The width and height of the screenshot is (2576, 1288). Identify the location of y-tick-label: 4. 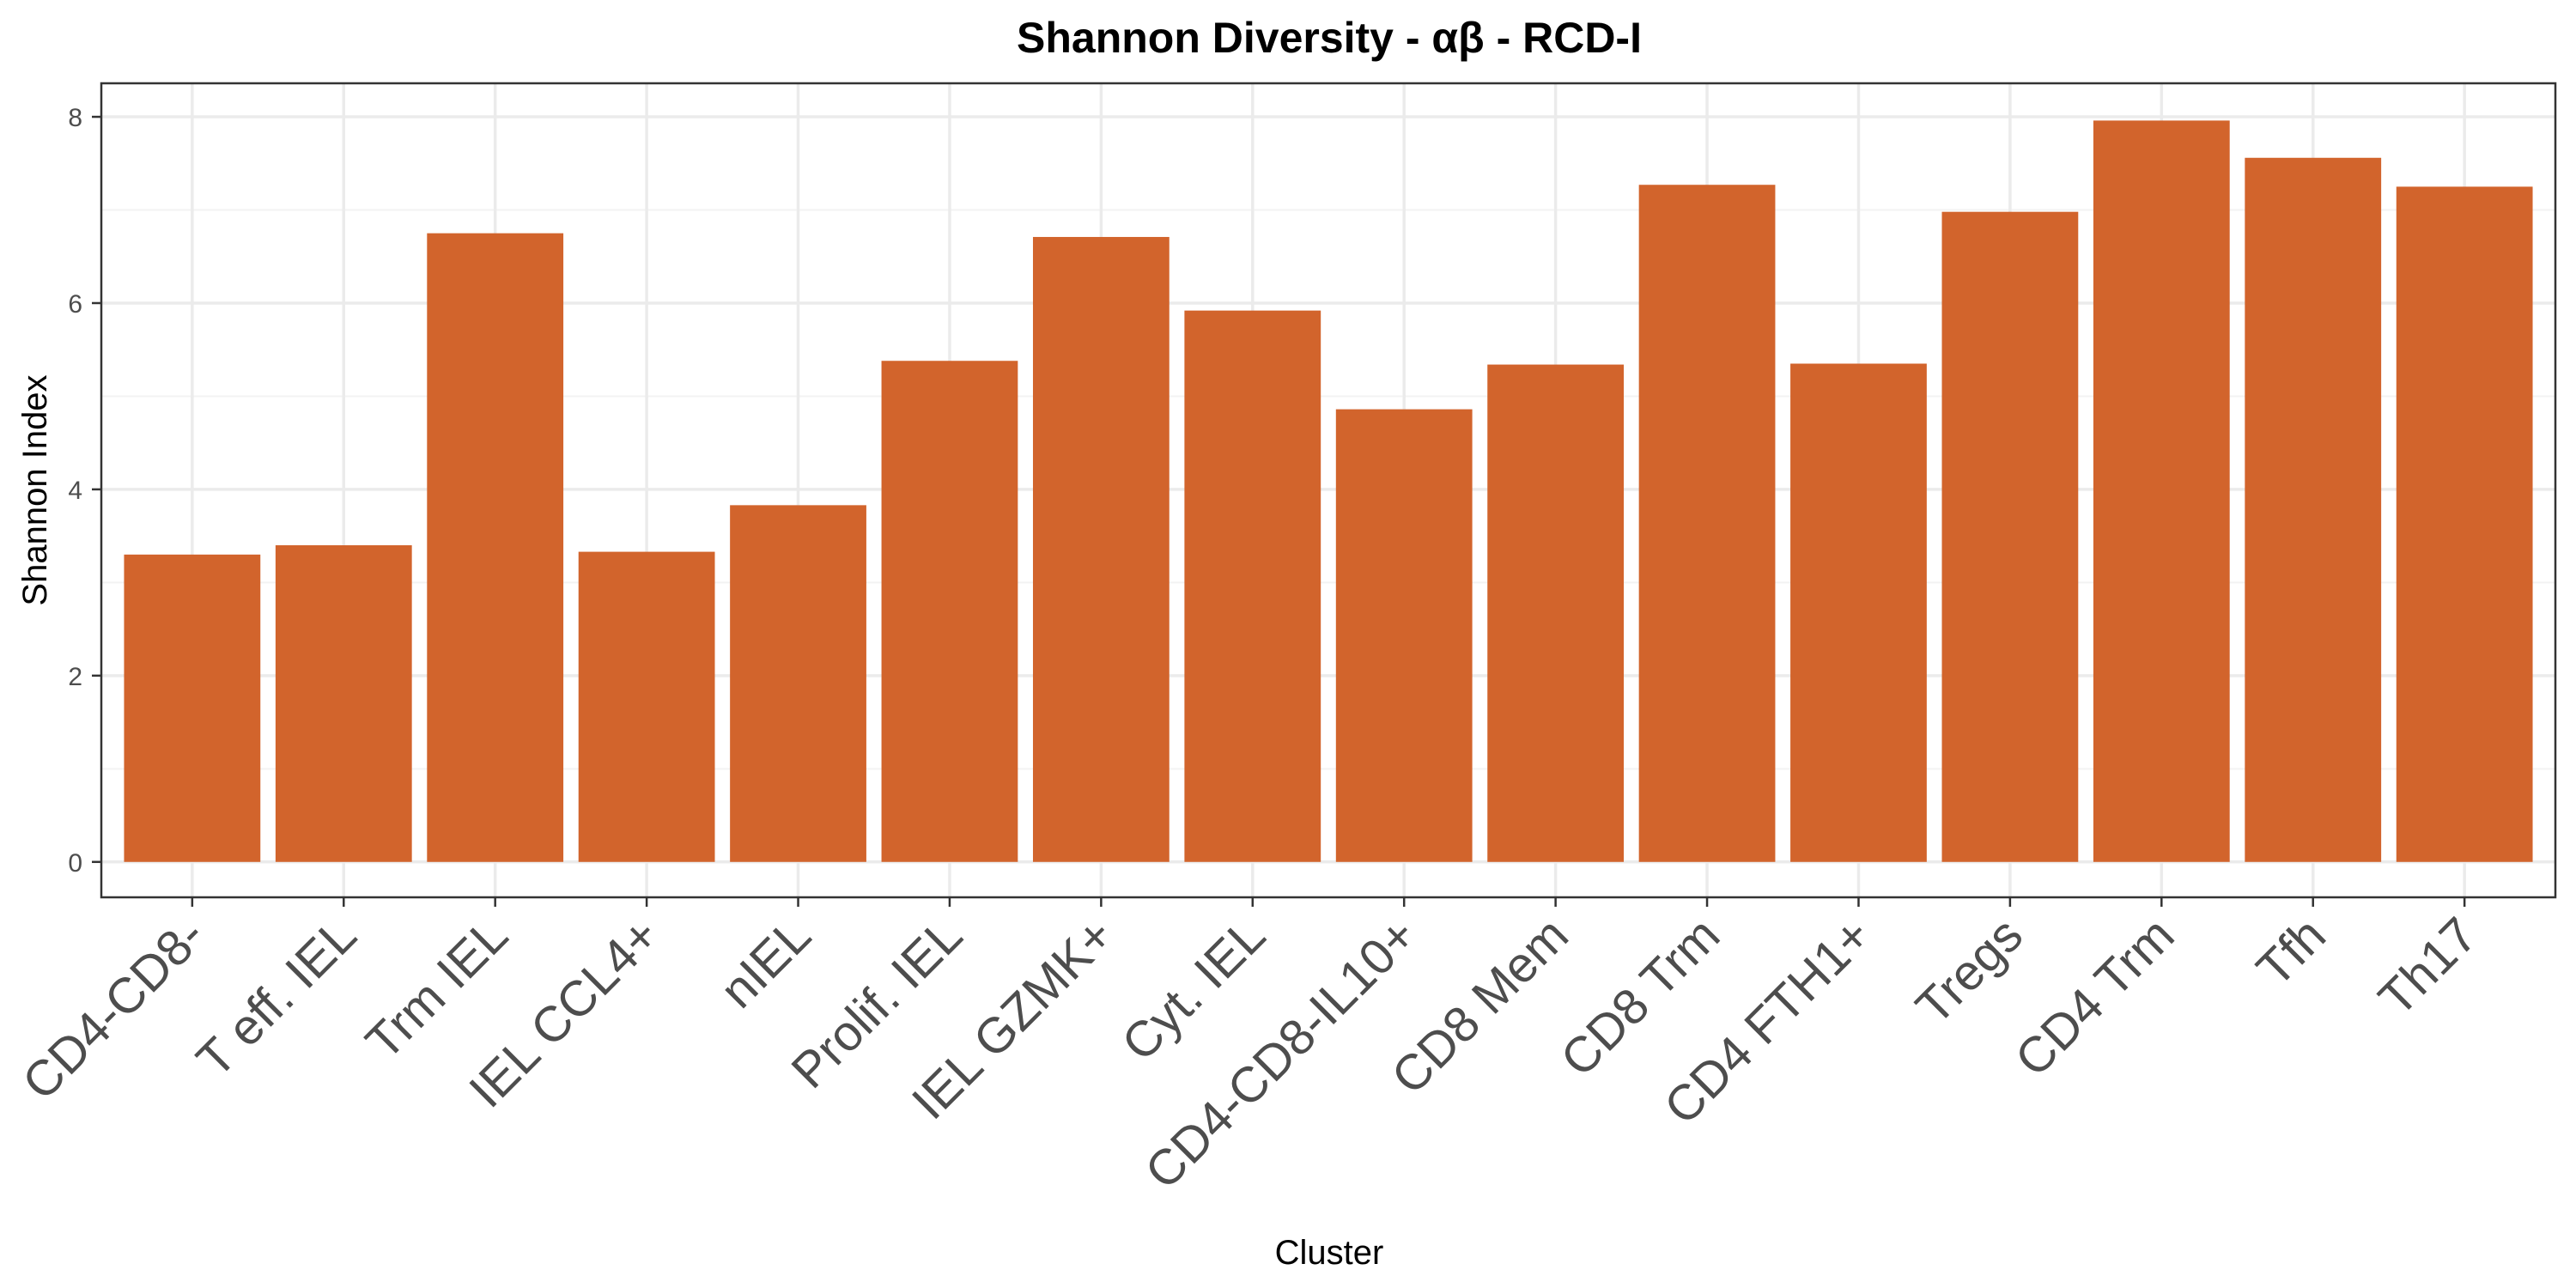
(75, 491).